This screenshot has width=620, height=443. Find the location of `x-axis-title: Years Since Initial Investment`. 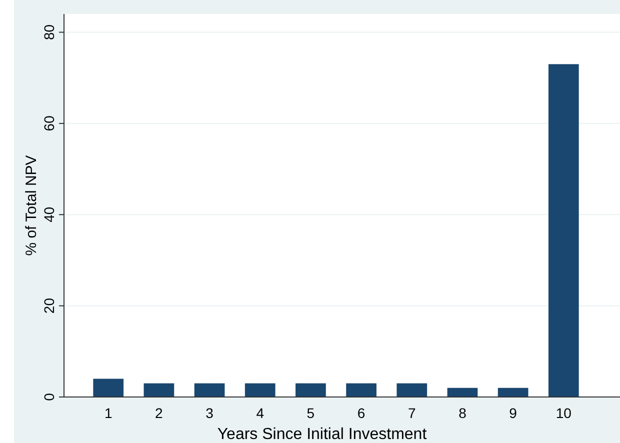

x-axis-title: Years Since Initial Investment is located at coordinates (322, 434).